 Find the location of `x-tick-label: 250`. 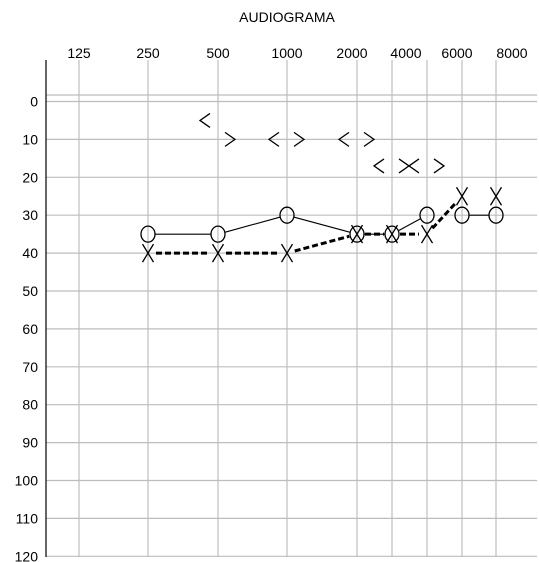

x-tick-label: 250 is located at coordinates (148, 53).